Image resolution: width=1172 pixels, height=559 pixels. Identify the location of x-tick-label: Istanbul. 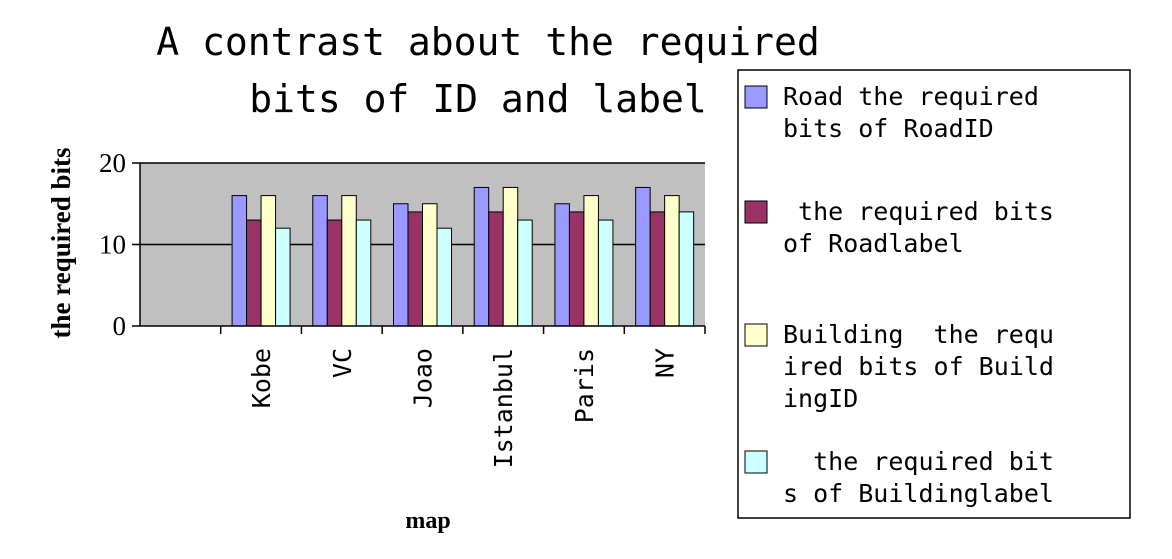
(503, 408).